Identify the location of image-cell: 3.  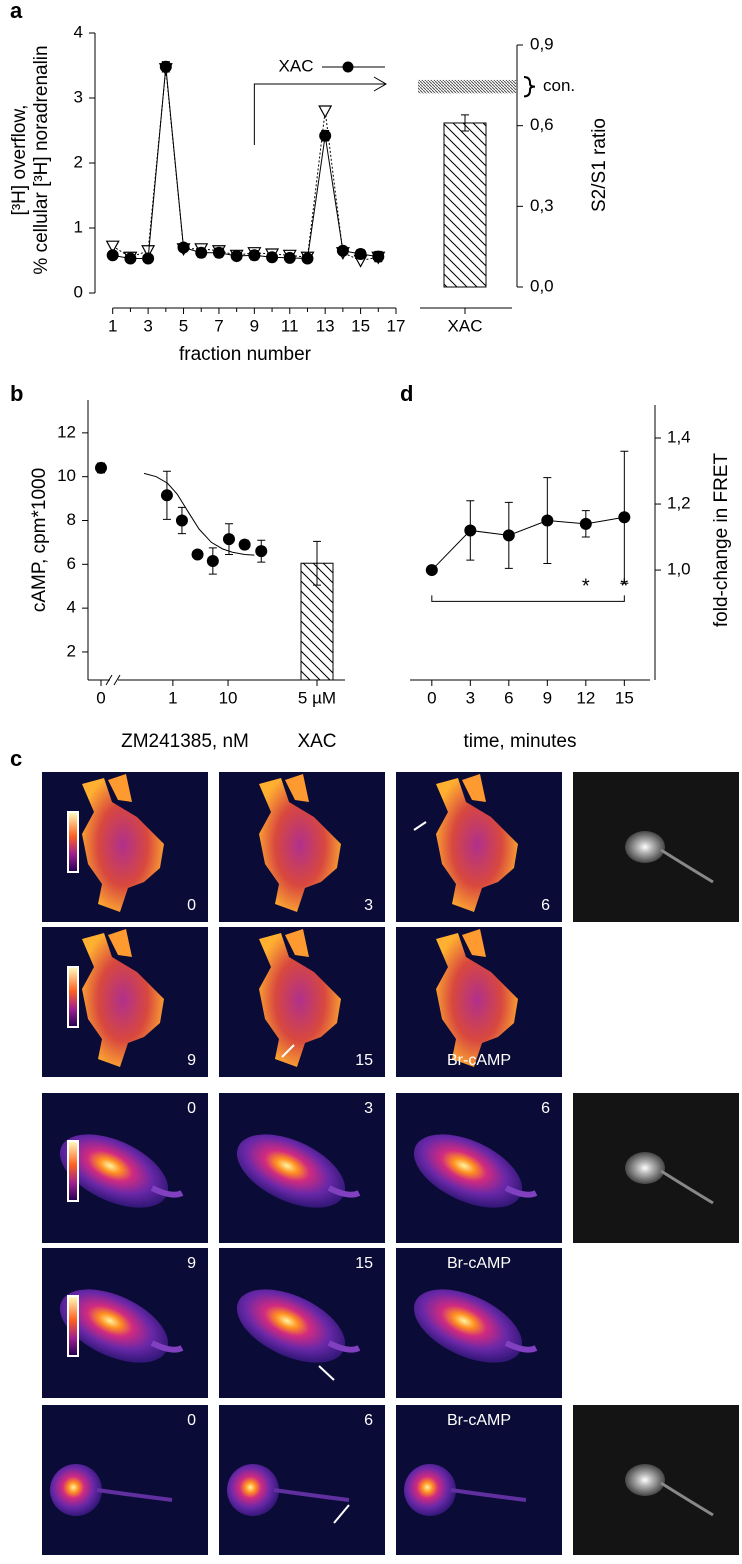
(302, 847).